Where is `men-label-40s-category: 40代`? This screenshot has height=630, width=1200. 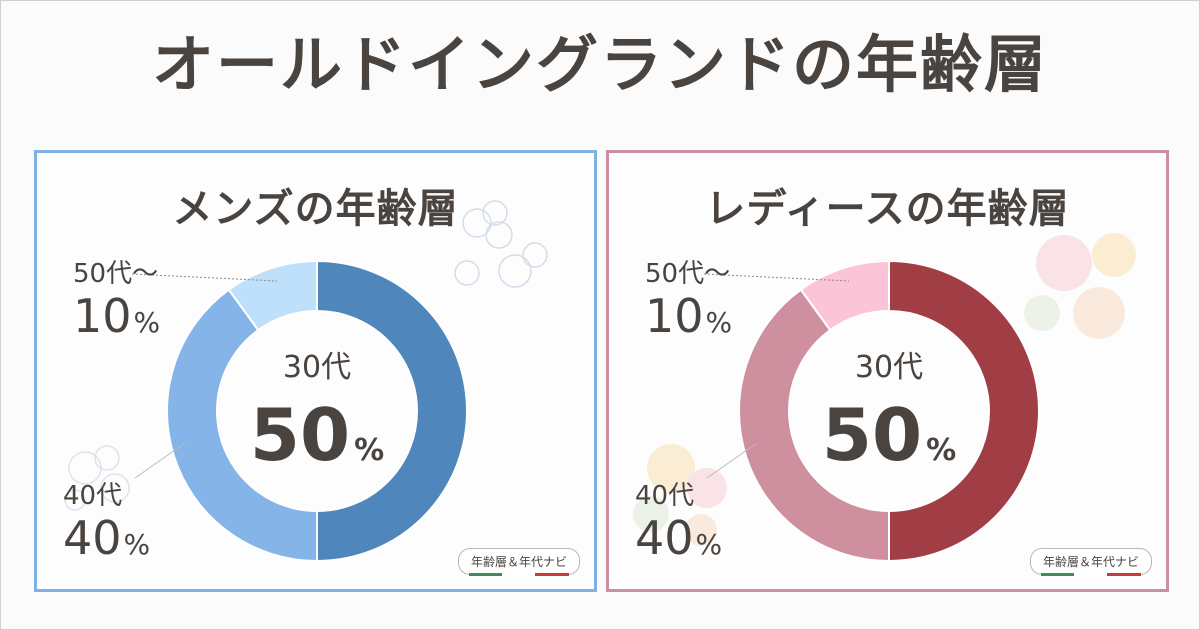
men-label-40s-category: 40代 is located at coordinates (93, 496).